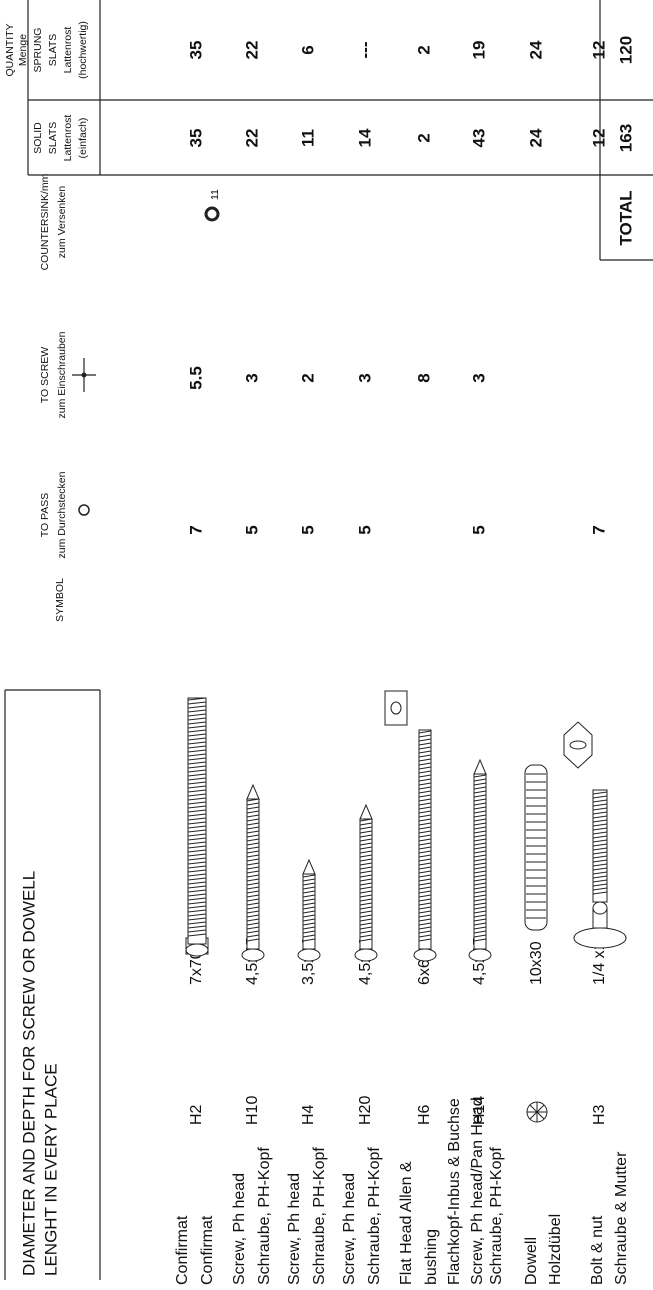  I want to click on item-size: 7x70, so click(196, 967).